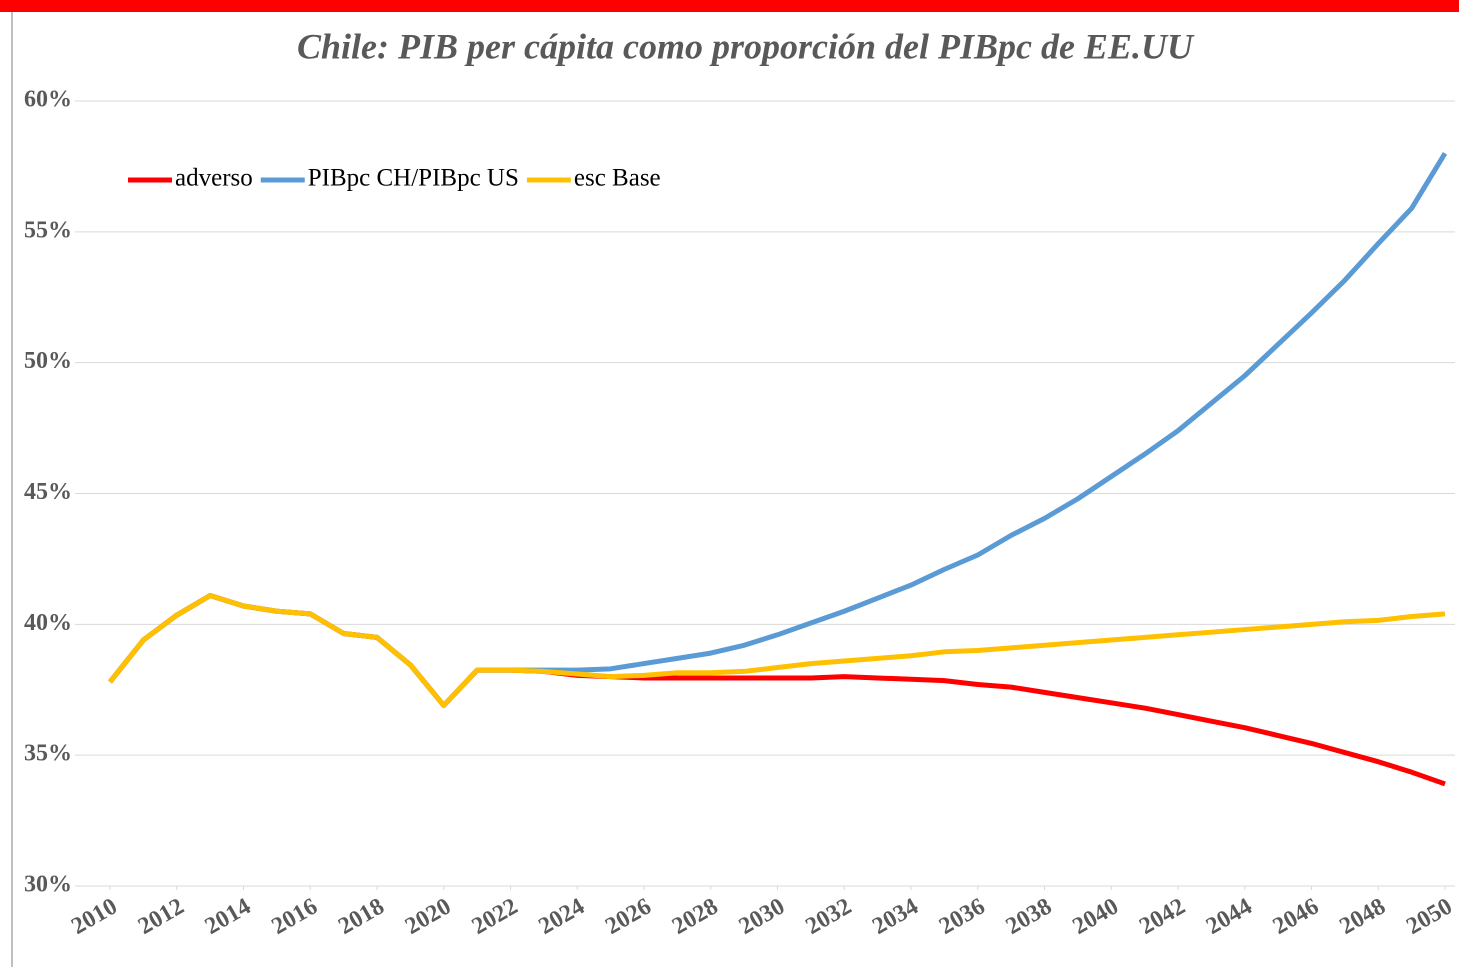 The image size is (1459, 967). Describe the element at coordinates (617, 178) in the screenshot. I see `legend-label: esc Base` at that location.